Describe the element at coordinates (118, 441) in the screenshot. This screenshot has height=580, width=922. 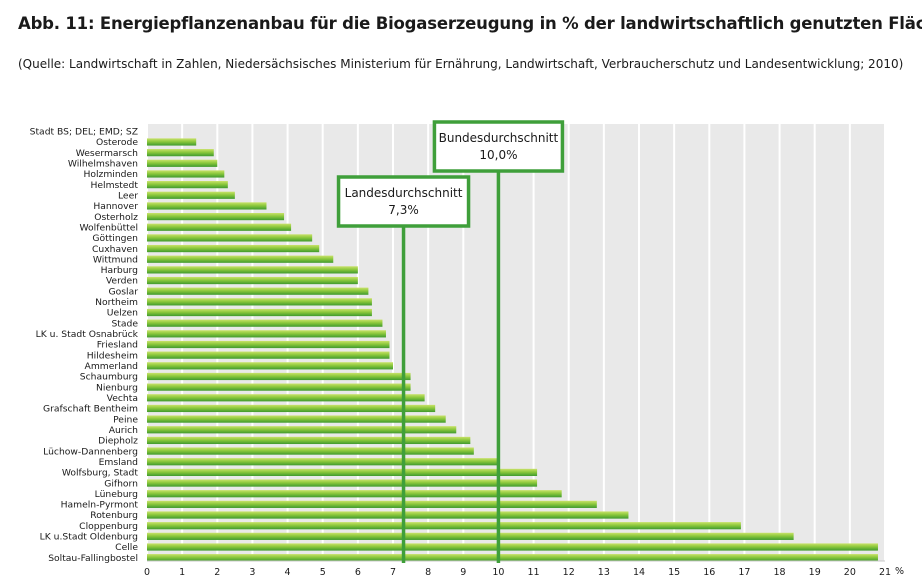
I see `category-label: Diepholz` at that location.